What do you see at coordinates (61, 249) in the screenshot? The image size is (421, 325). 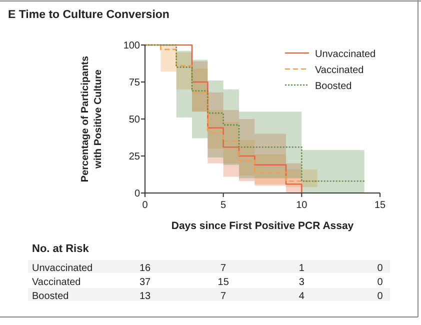 I see `text: No. at Risk` at bounding box center [61, 249].